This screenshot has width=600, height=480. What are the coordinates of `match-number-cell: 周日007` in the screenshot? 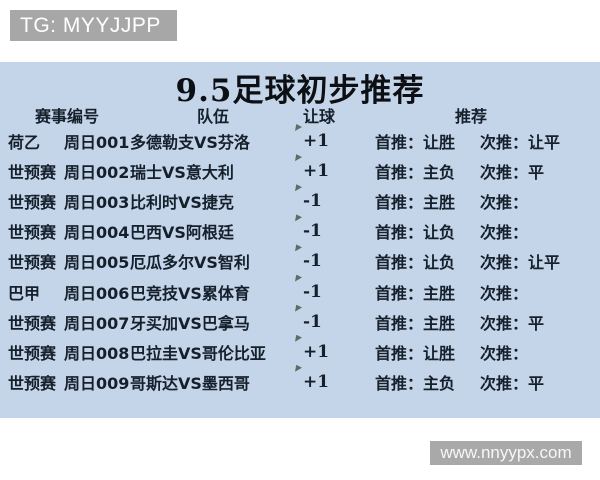 It's located at (97, 323).